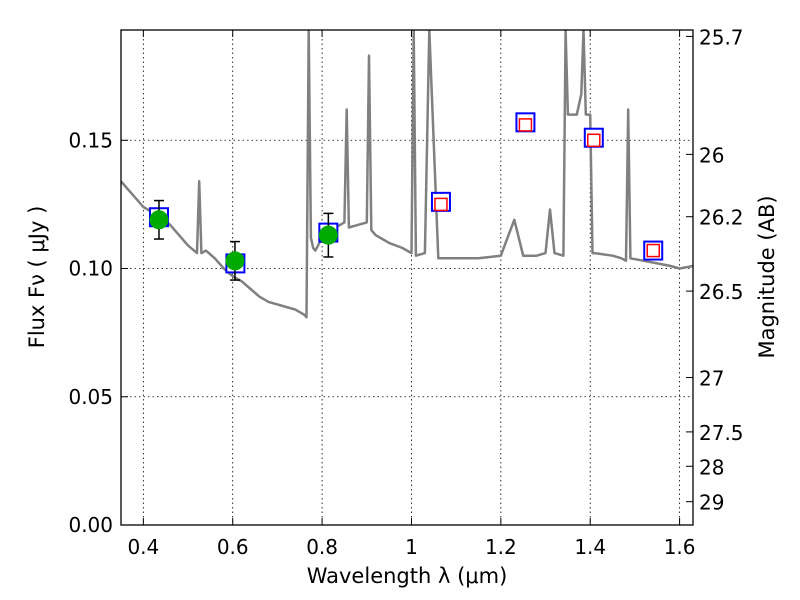 This screenshot has width=800, height=600. I want to click on magnitude-tick-label: 28, so click(711, 467).